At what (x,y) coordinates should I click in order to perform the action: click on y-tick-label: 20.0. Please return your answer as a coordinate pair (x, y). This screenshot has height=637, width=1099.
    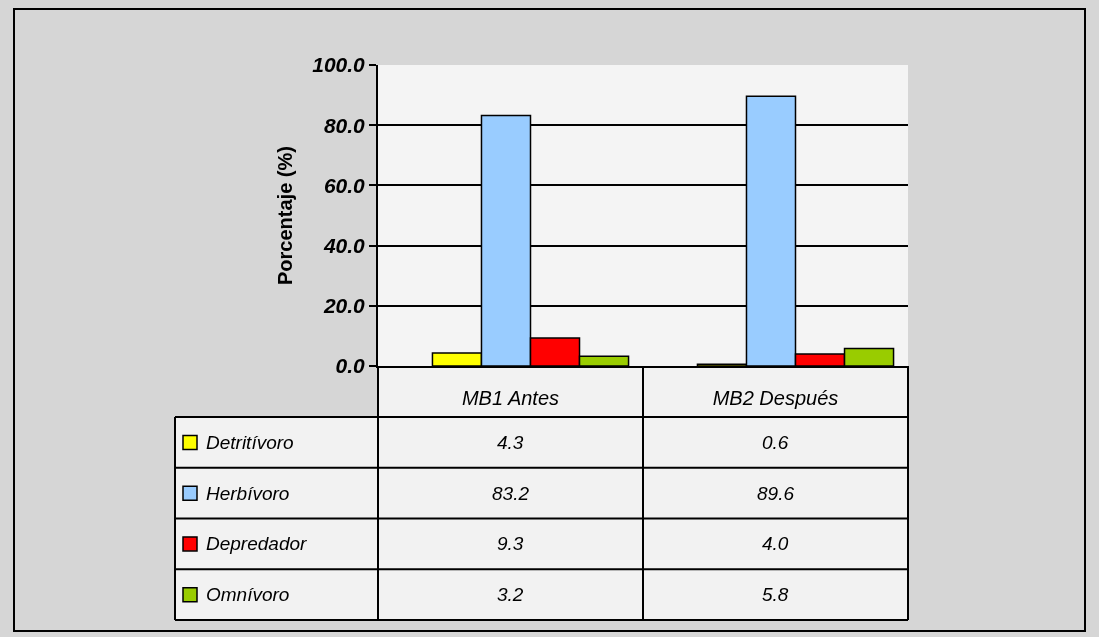
    Looking at the image, I should click on (344, 306).